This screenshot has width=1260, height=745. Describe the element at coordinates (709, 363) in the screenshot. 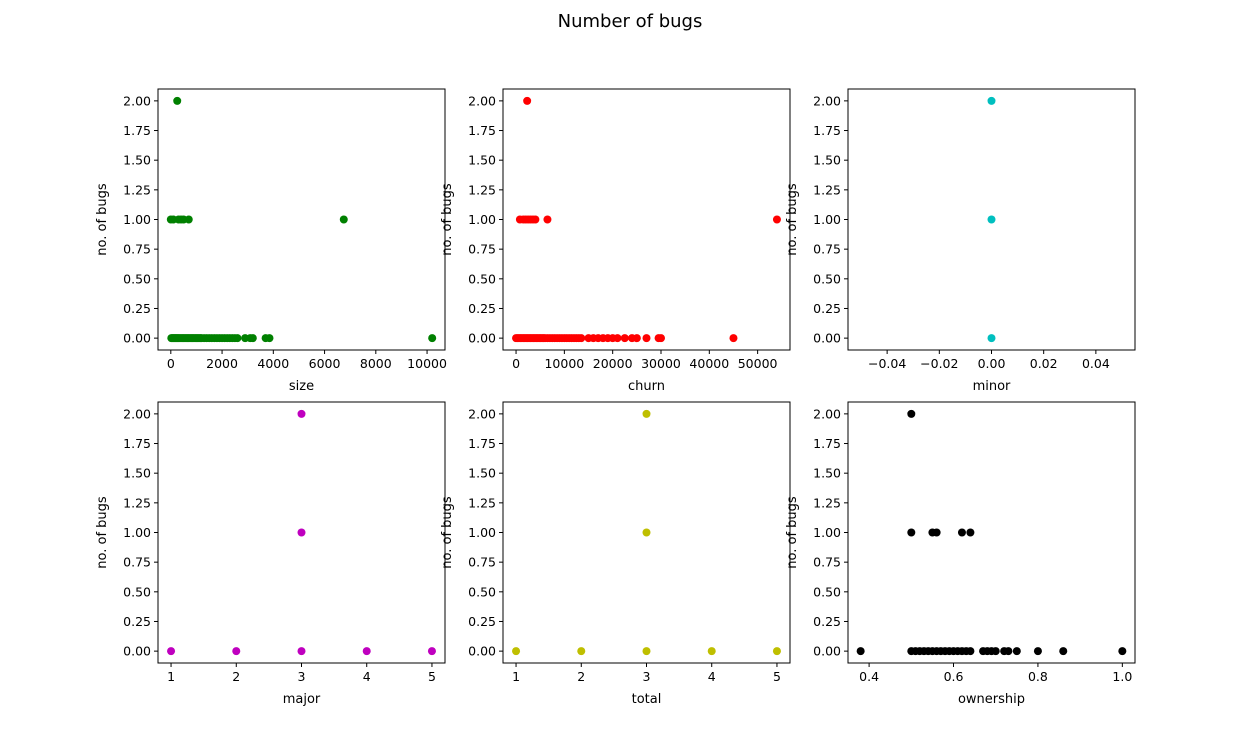

I see `x-tick-label: 40000` at that location.